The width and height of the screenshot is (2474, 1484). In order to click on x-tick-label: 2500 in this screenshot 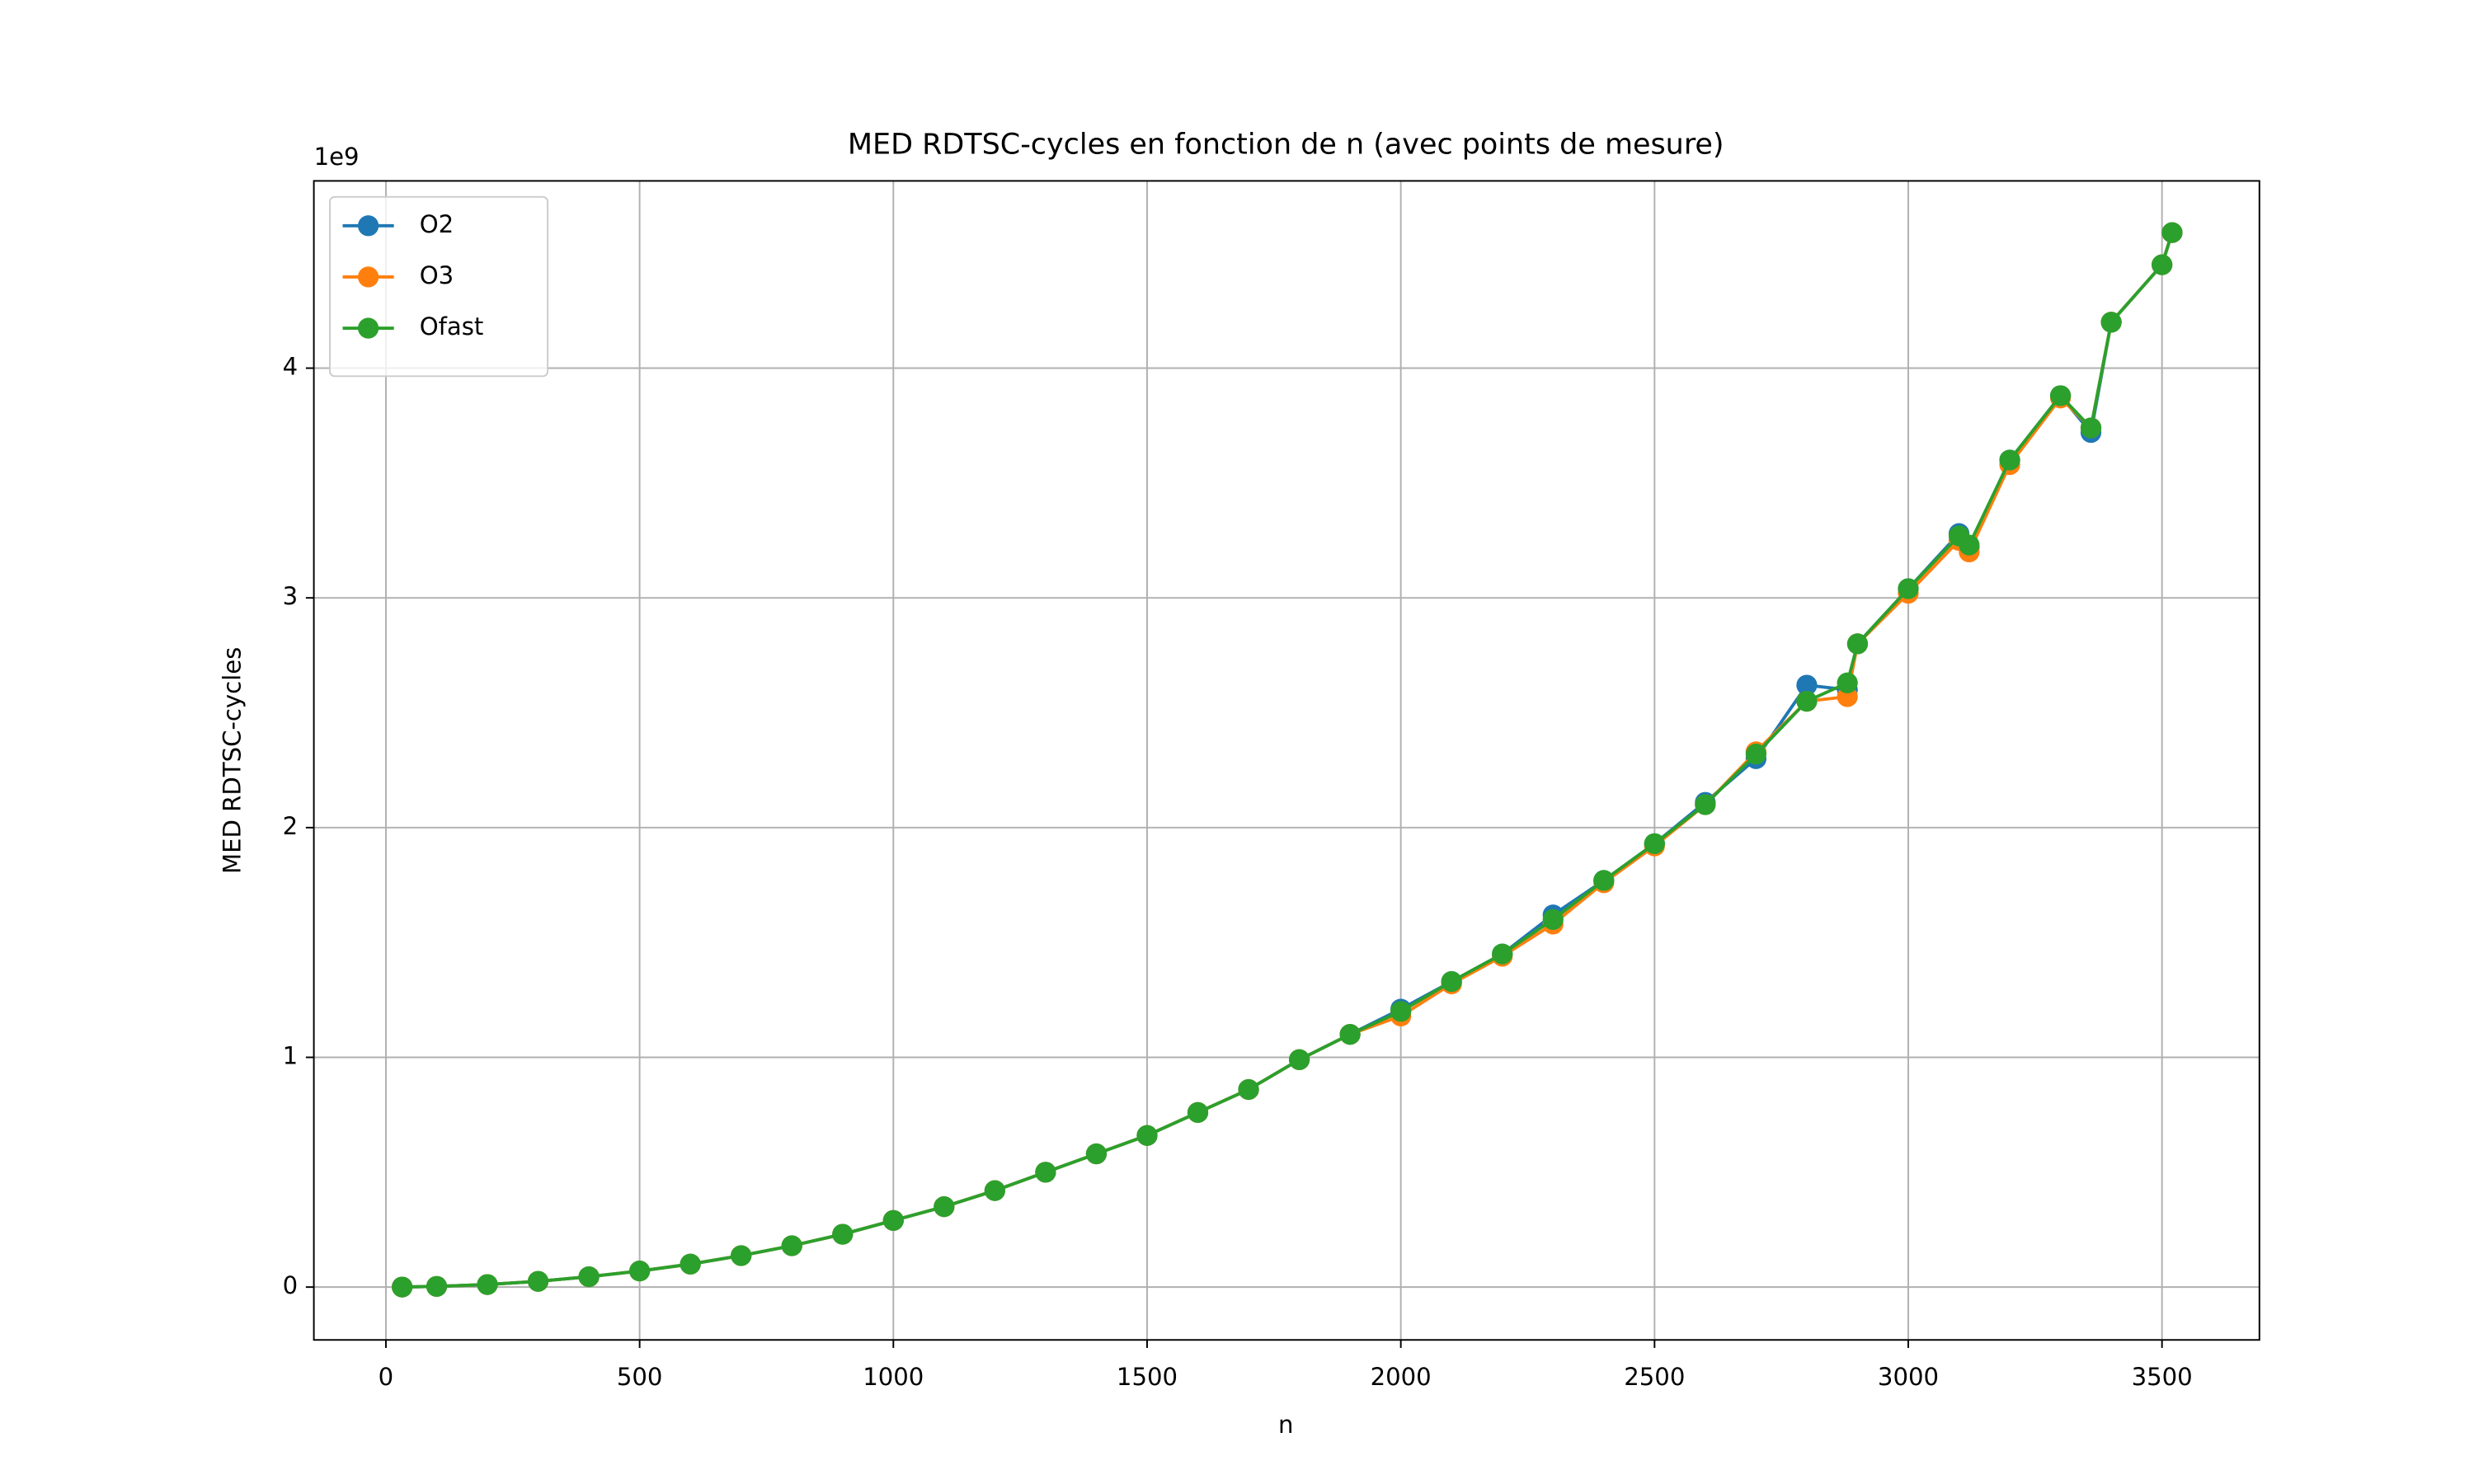, I will do `click(1654, 1377)`.